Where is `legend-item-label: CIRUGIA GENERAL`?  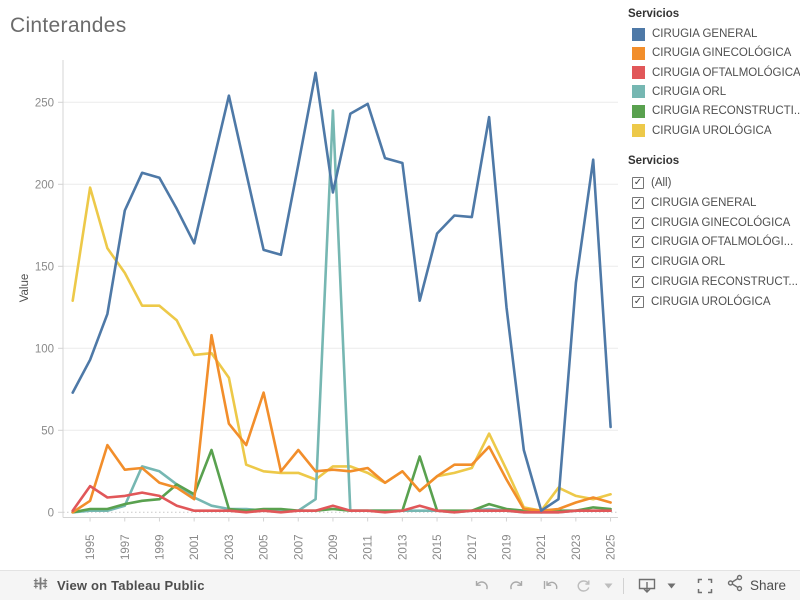
legend-item-label: CIRUGIA GENERAL is located at coordinates (705, 34).